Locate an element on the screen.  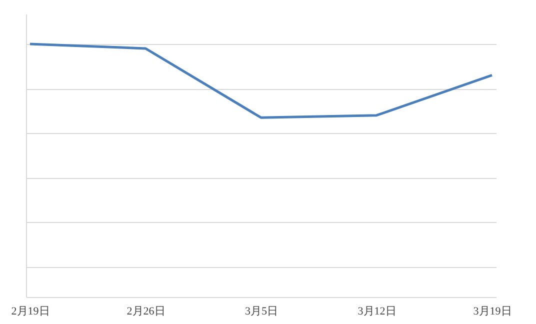
x-tick-label: 3月19日 is located at coordinates (492, 312).